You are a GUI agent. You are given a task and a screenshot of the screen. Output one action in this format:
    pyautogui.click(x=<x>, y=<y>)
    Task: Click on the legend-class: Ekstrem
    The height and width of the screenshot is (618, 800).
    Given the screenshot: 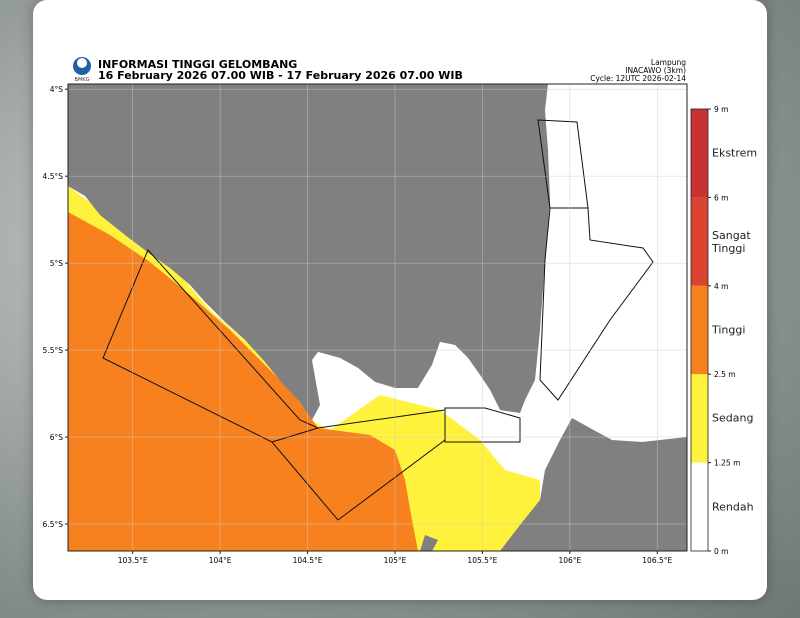 What is the action you would take?
    pyautogui.click(x=735, y=153)
    